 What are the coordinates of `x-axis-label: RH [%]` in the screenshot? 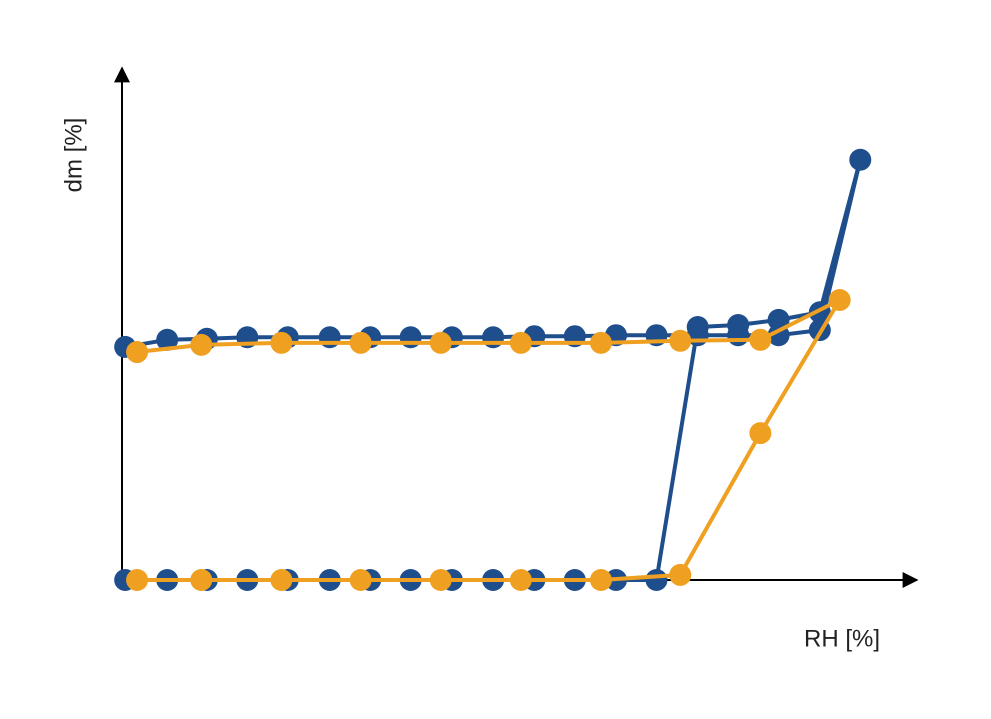 It's located at (842, 638).